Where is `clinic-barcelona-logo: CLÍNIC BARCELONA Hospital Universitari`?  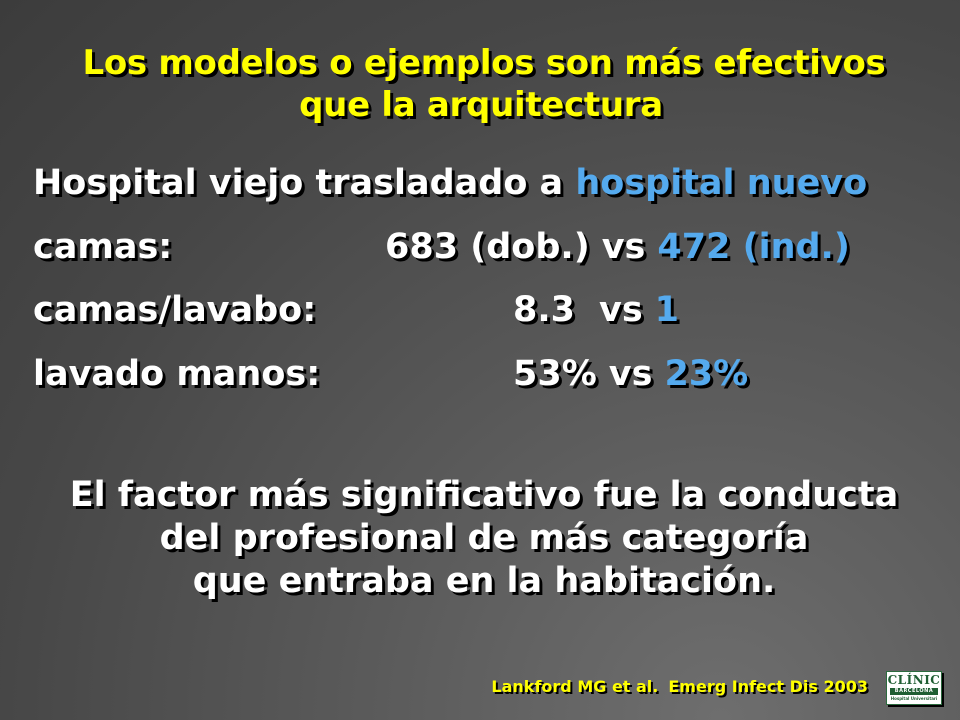 clinic-barcelona-logo: CLÍNIC BARCELONA Hospital Universitari is located at coordinates (914, 688).